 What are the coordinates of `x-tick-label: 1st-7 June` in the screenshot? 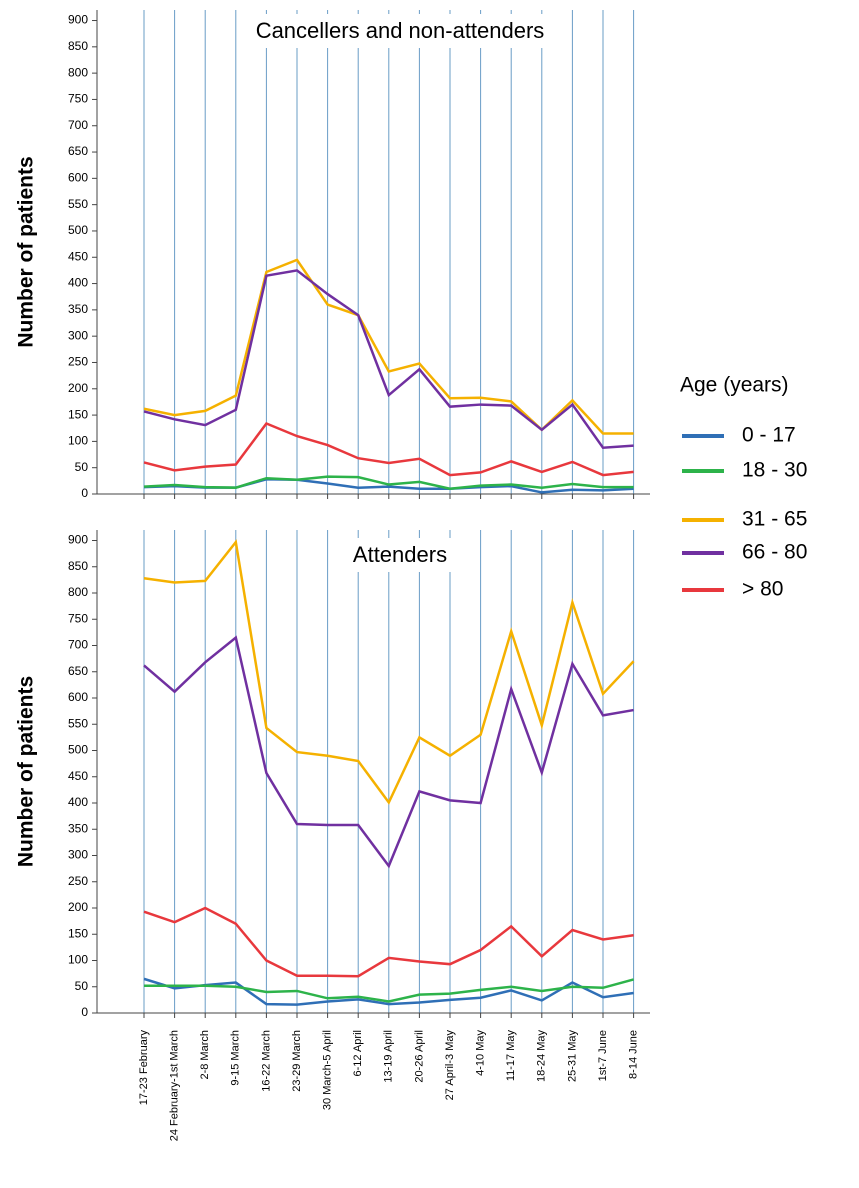 It's located at (603, 1055).